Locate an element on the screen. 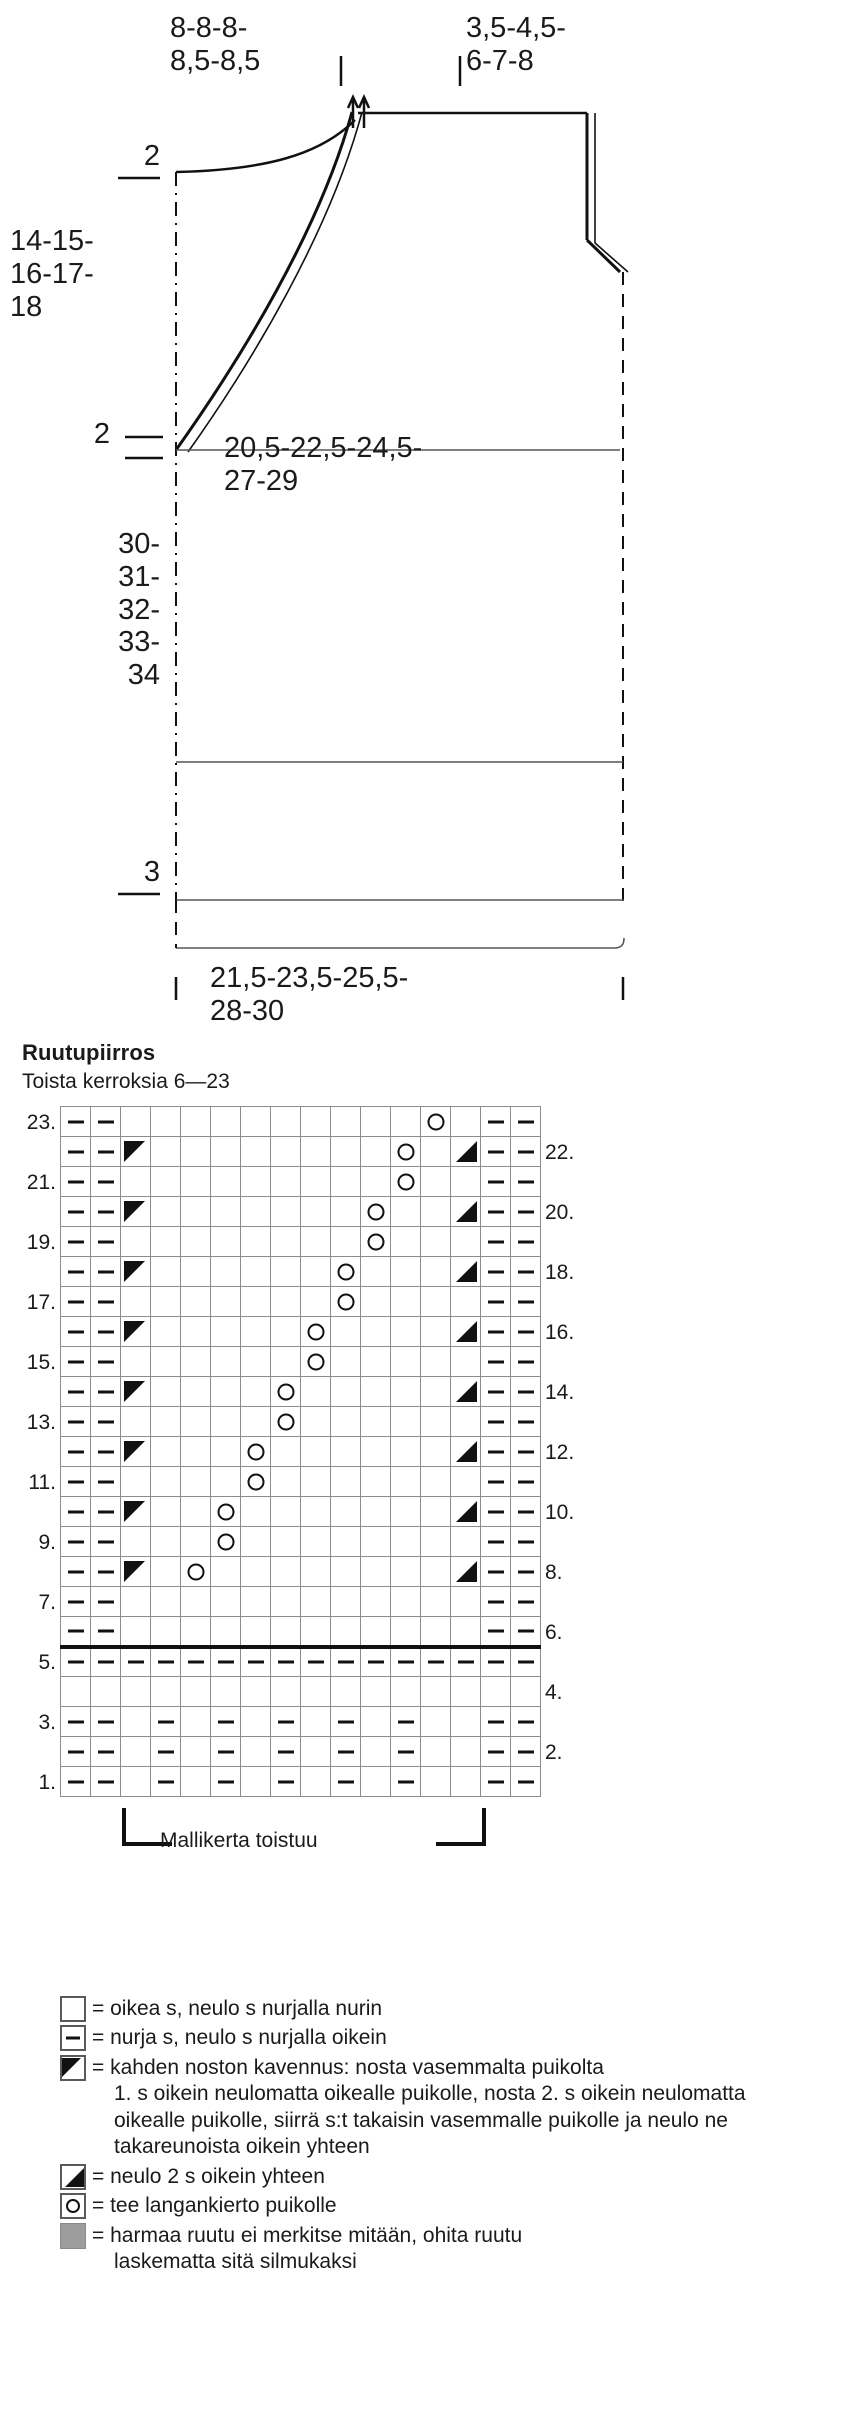  underarm-angle-outer is located at coordinates (603, 256).